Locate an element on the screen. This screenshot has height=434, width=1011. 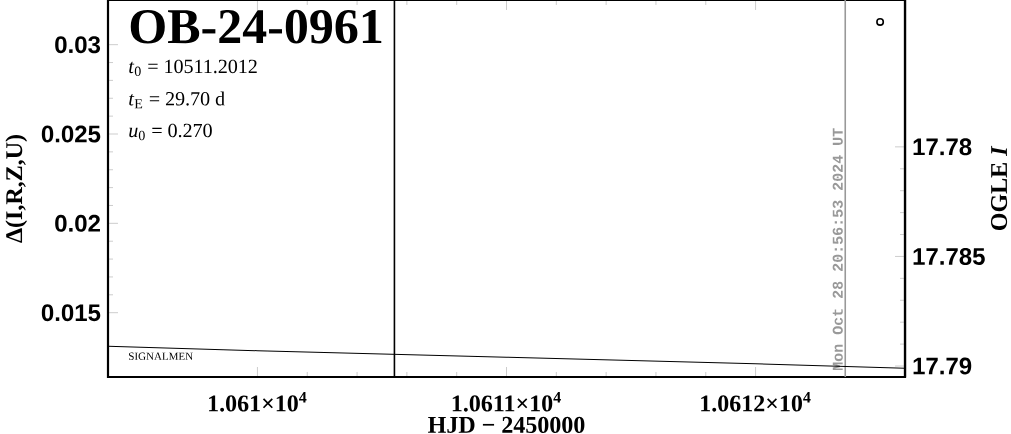
y2-tick-label: 17.785 is located at coordinates (949, 256).